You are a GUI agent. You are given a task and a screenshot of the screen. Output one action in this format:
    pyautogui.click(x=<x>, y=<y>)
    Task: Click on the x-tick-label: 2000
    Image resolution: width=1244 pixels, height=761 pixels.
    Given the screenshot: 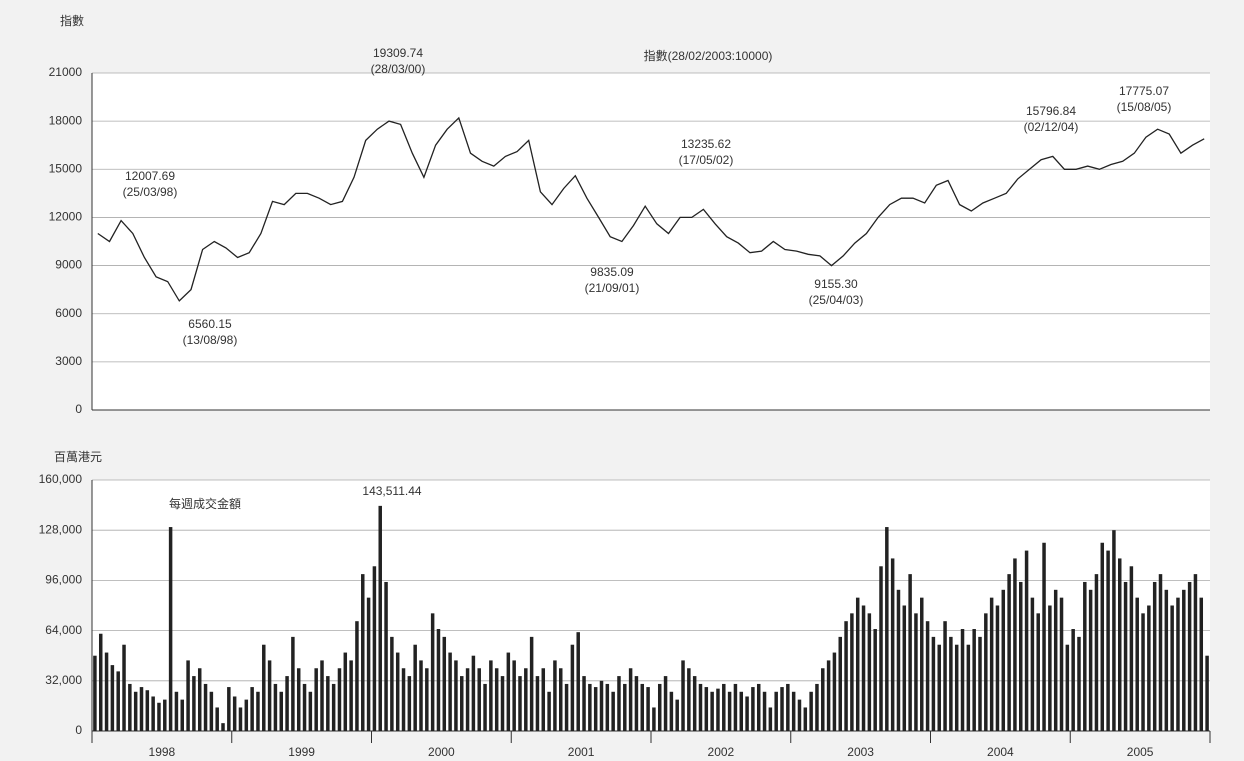 What is the action you would take?
    pyautogui.click(x=441, y=752)
    